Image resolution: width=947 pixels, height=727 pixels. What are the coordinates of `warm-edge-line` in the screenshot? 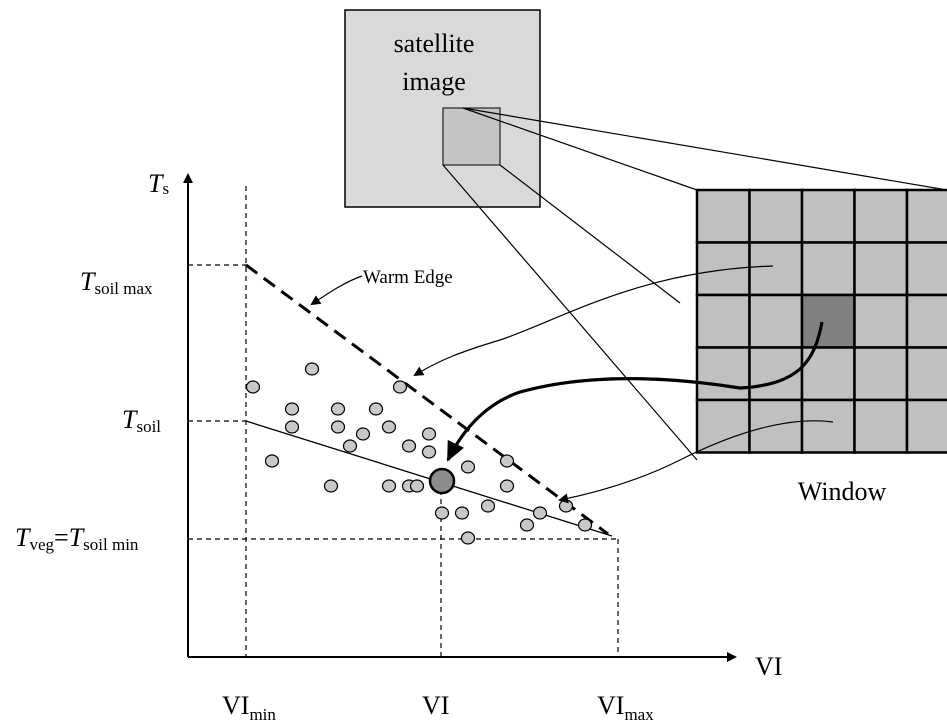 It's located at (427, 399).